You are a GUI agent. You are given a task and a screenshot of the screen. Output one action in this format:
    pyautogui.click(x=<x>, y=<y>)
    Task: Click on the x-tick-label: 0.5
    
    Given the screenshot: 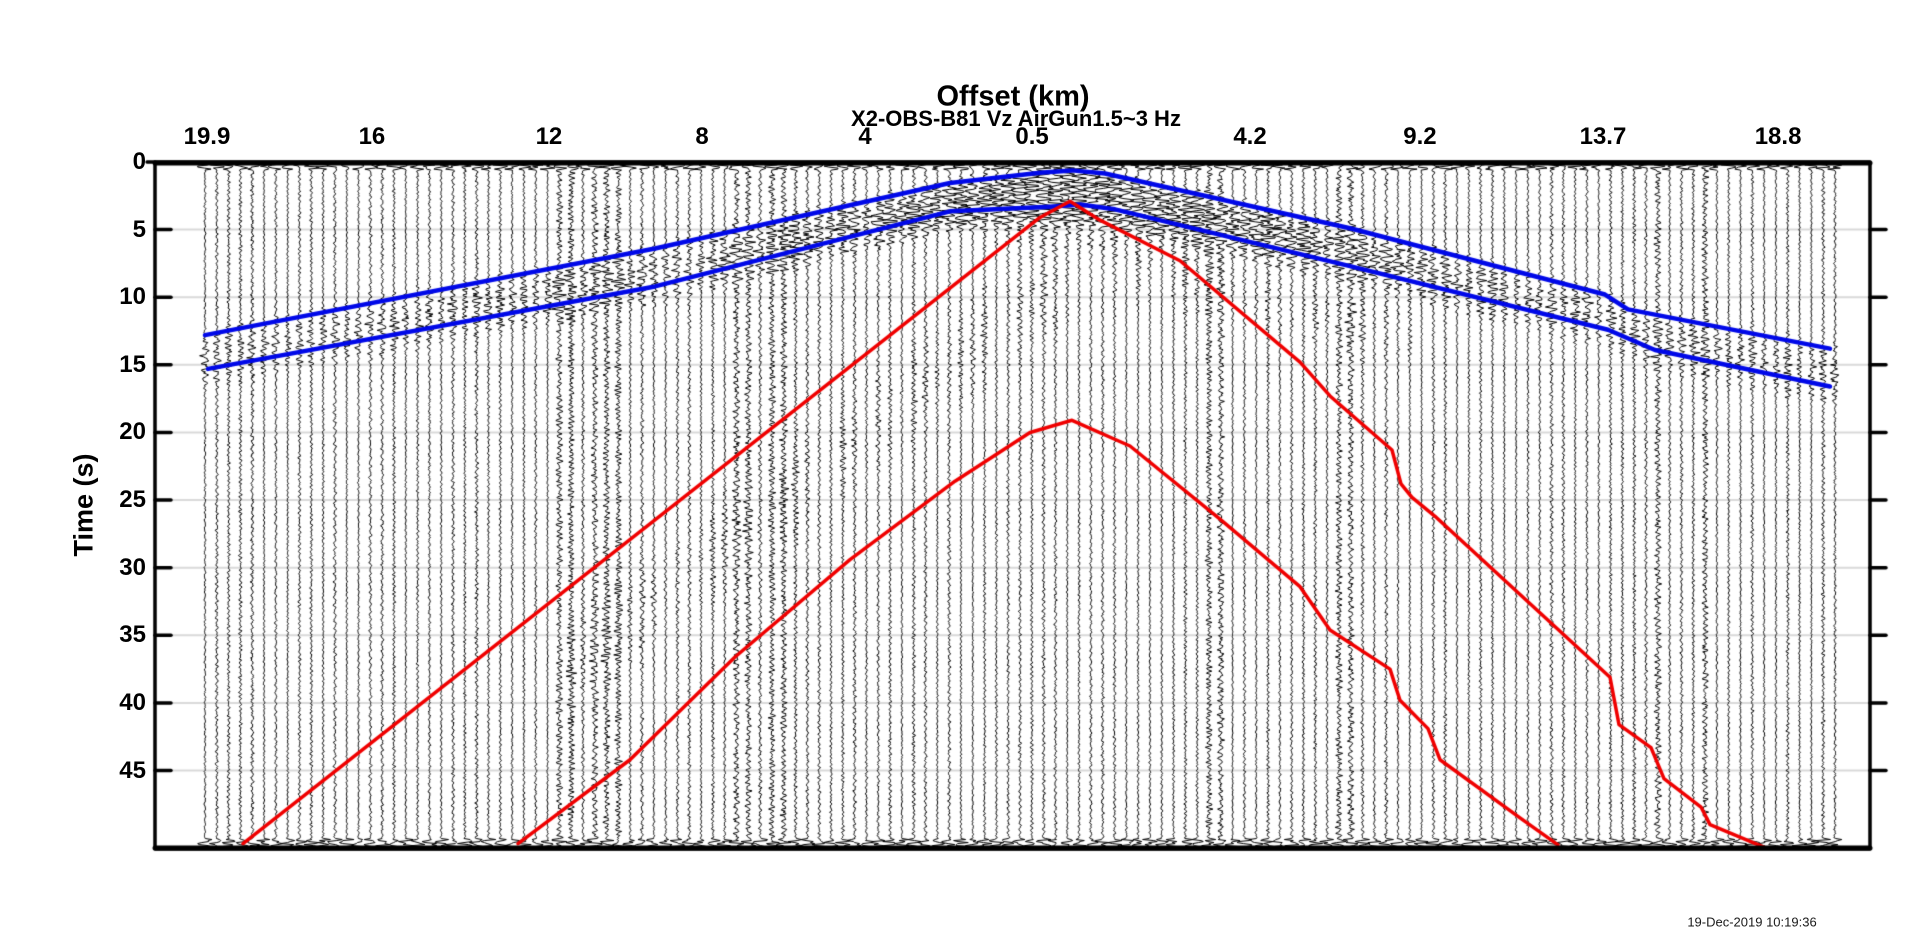 What is the action you would take?
    pyautogui.click(x=1032, y=136)
    